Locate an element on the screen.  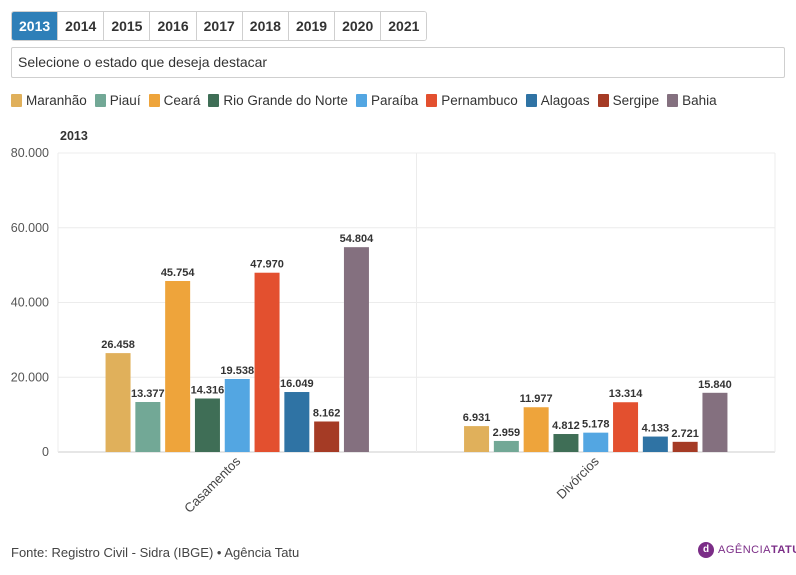
y-tick-label: 60.000 is located at coordinates (30, 228).